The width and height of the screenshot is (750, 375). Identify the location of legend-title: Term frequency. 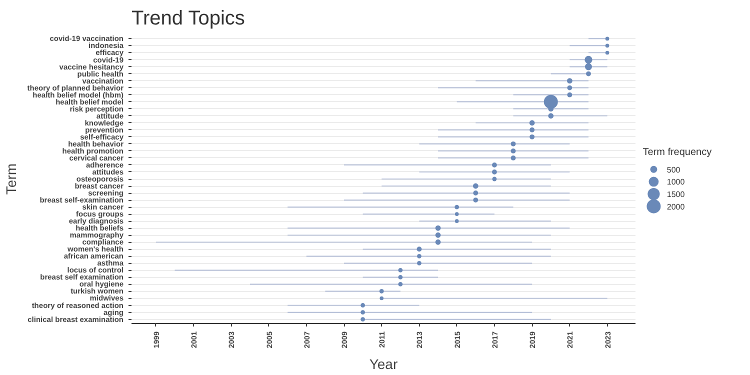
(677, 152).